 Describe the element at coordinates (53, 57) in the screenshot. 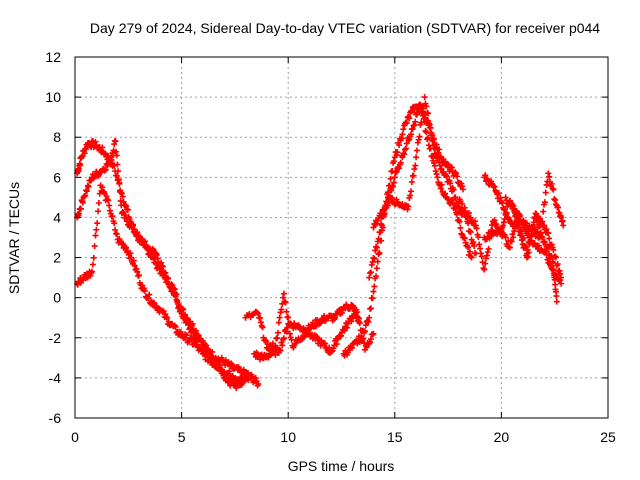

I see `y-tick-label: 12` at that location.